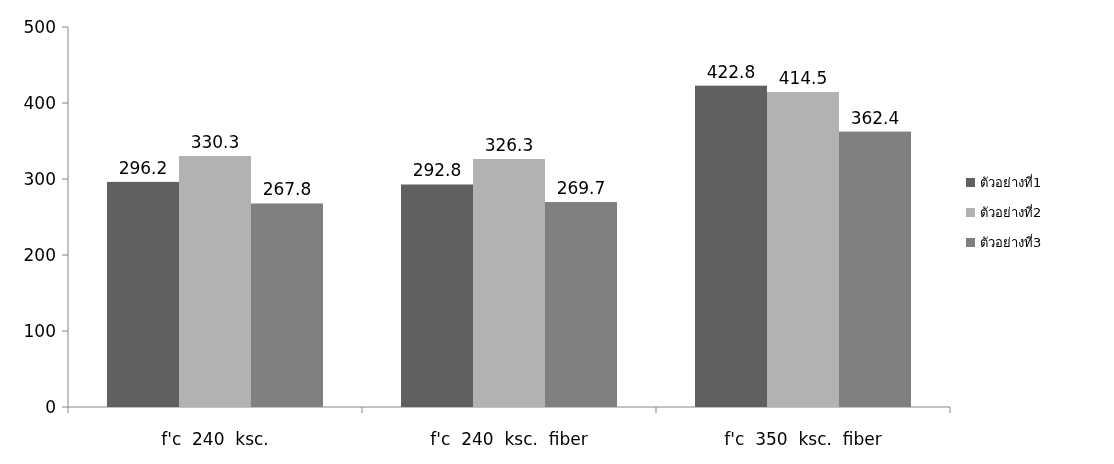 This screenshot has height=464, width=1114. Describe the element at coordinates (509, 439) in the screenshot. I see `x-tick-label: f'c 240 ksc. fiber` at that location.